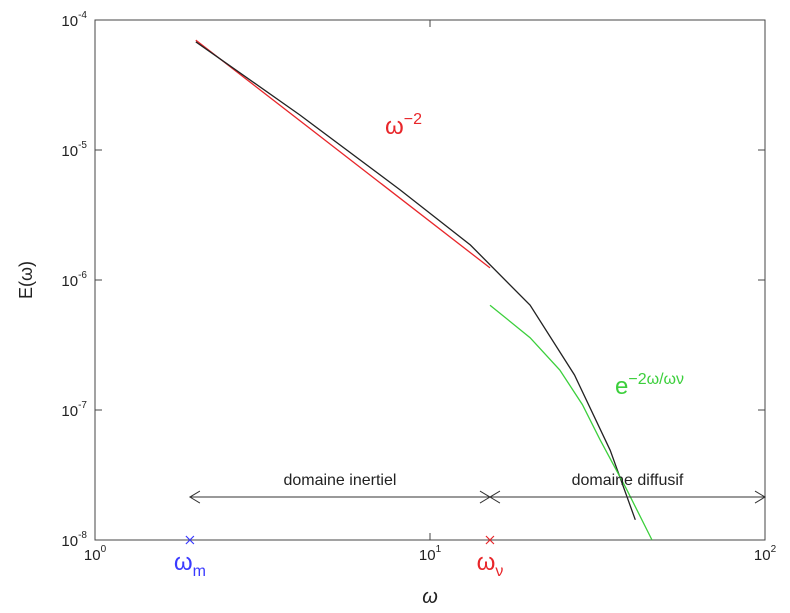 This screenshot has height=613, width=790. I want to click on y-tick-exponent: -4, so click(82, 15).